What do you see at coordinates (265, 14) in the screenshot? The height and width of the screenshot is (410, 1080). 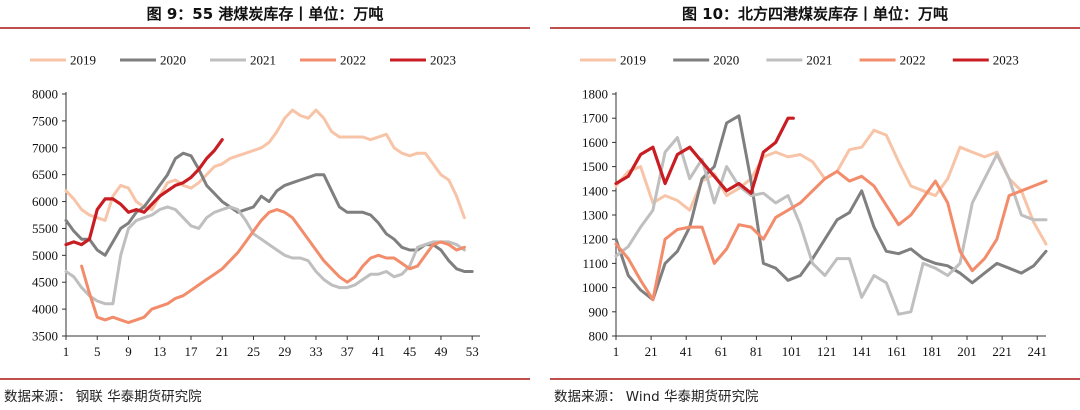 I see `left-chart-title: 图 9：55 港煤炭库存丨单位：万吨` at bounding box center [265, 14].